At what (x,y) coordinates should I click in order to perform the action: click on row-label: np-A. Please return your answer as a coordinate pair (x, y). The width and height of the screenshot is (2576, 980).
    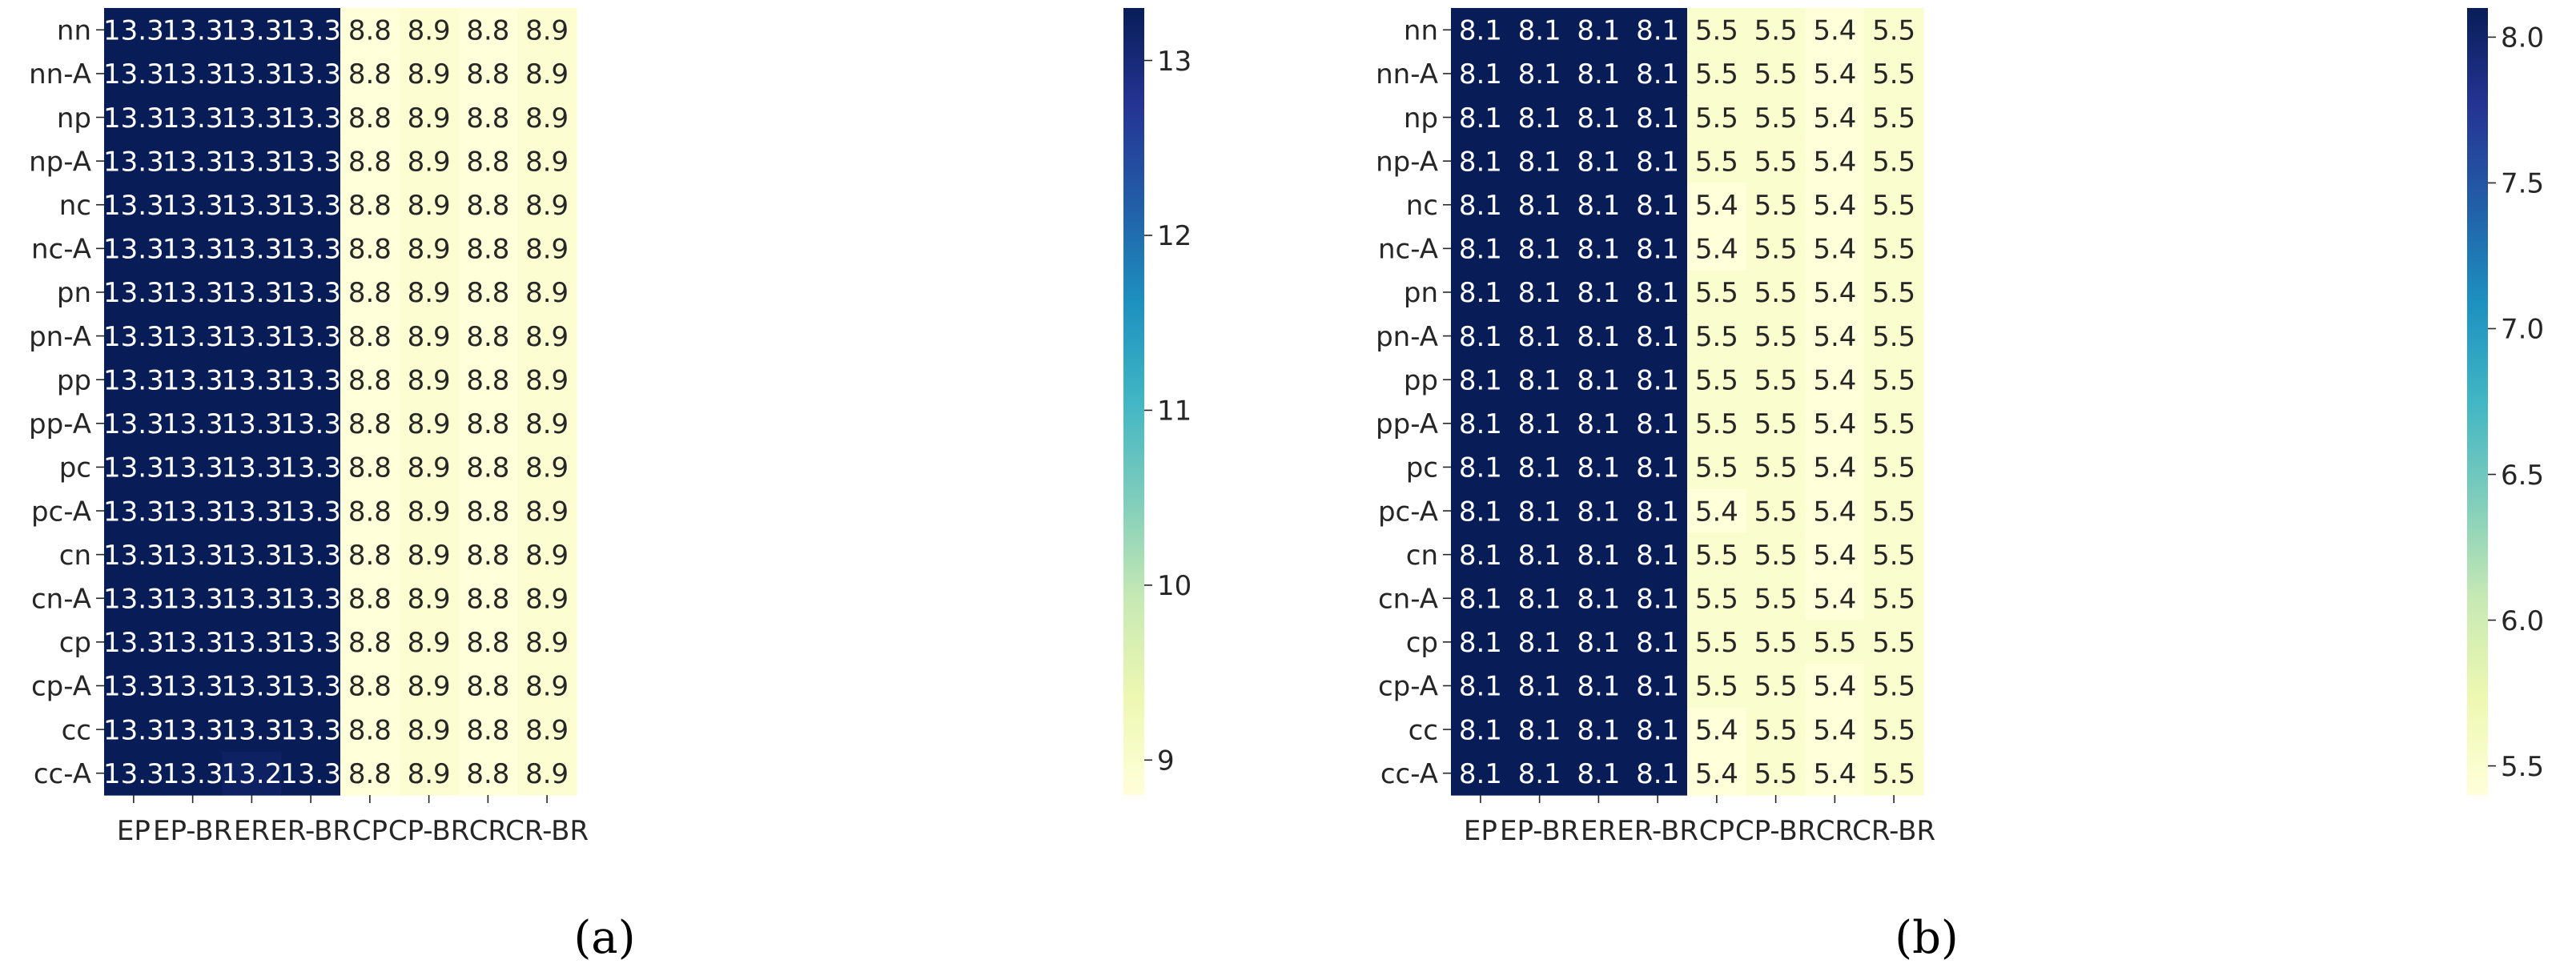
    Looking at the image, I should click on (1407, 162).